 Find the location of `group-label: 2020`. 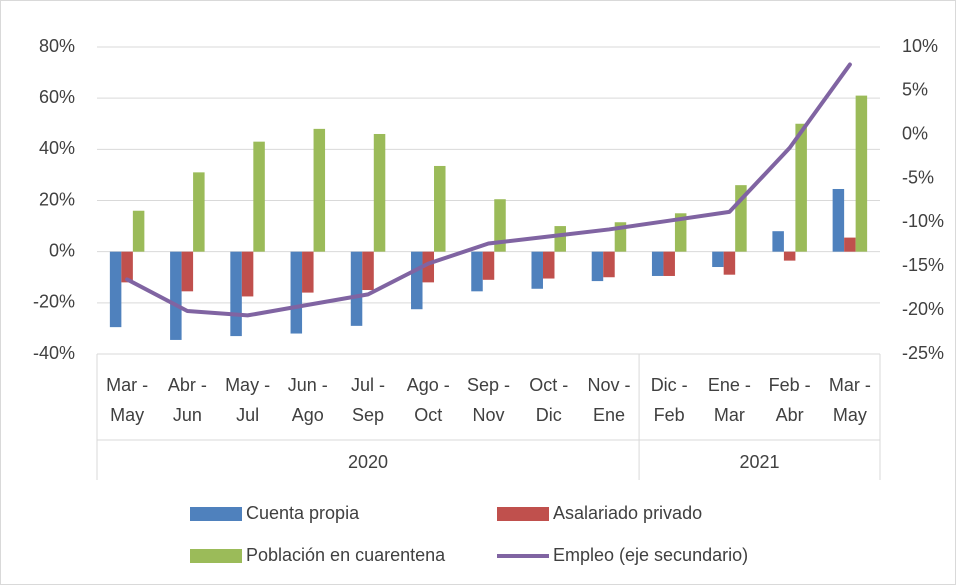

group-label: 2020 is located at coordinates (368, 462).